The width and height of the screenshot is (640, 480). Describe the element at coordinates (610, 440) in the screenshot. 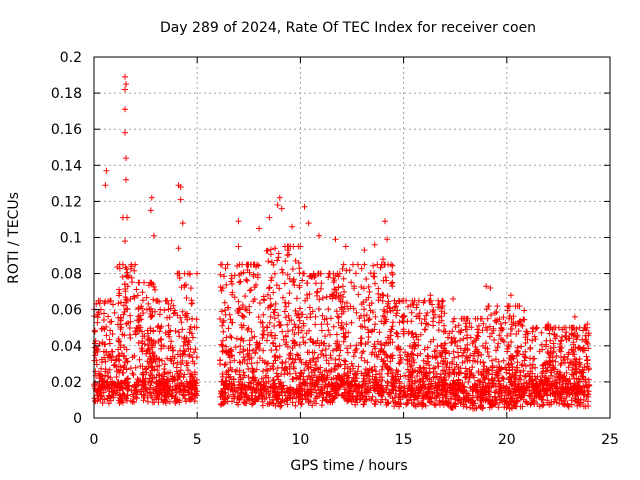

I see `x-tick-label: 25` at that location.